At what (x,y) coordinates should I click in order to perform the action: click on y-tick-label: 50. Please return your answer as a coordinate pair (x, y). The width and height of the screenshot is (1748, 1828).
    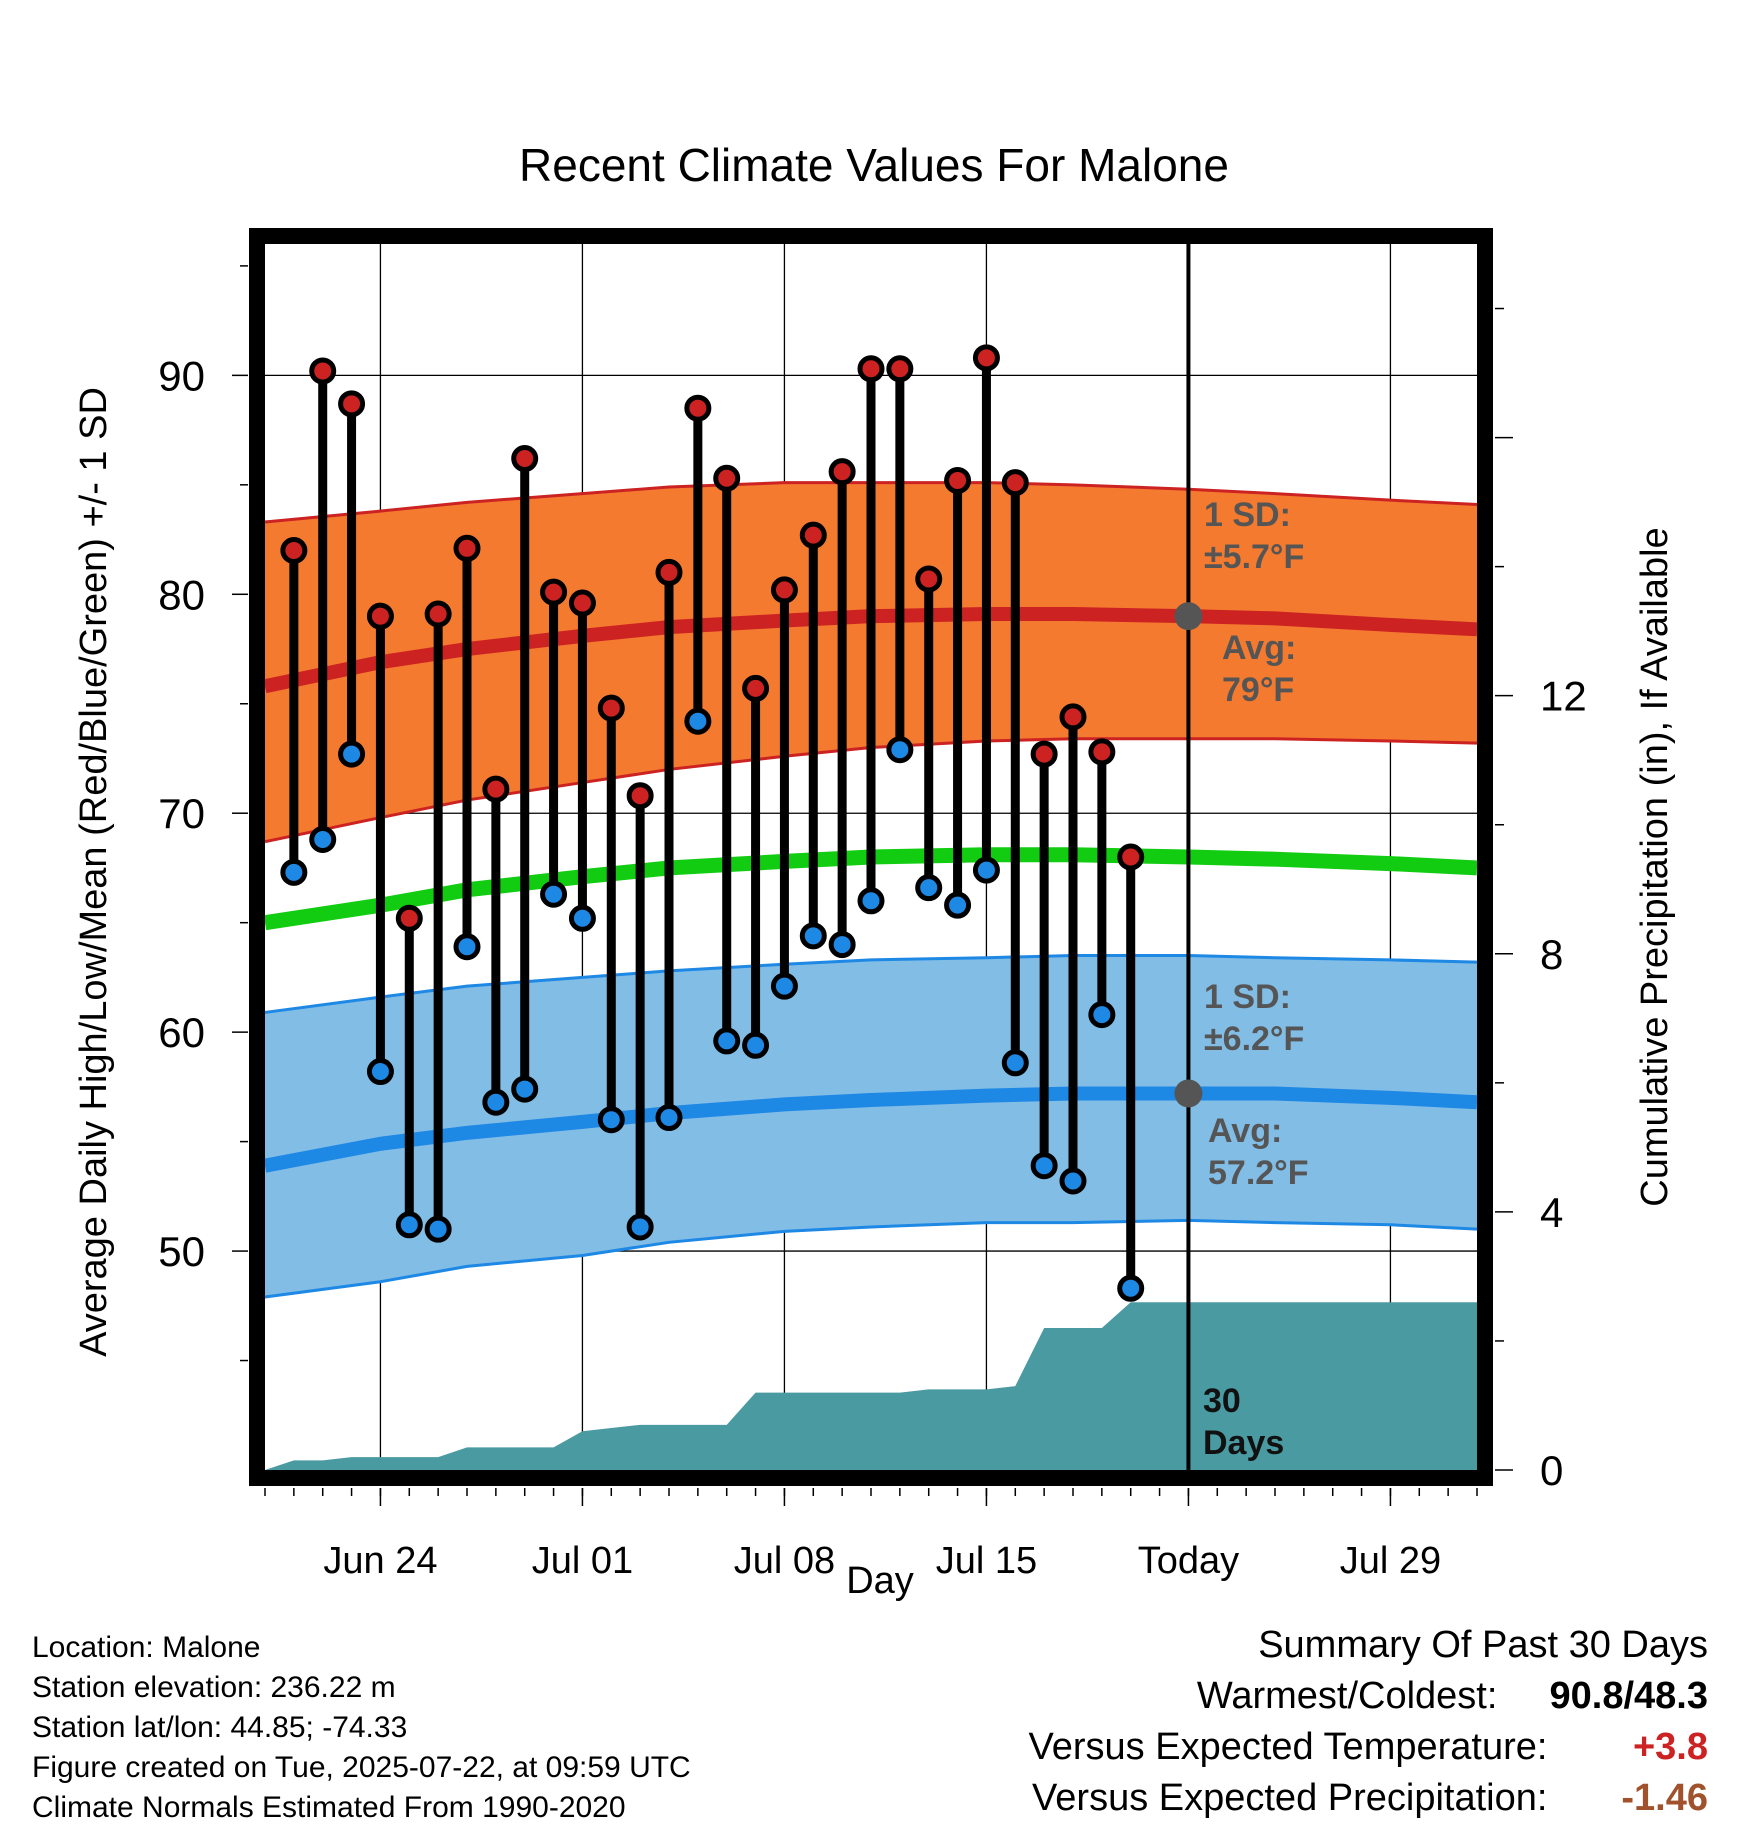
    Looking at the image, I should click on (181, 1251).